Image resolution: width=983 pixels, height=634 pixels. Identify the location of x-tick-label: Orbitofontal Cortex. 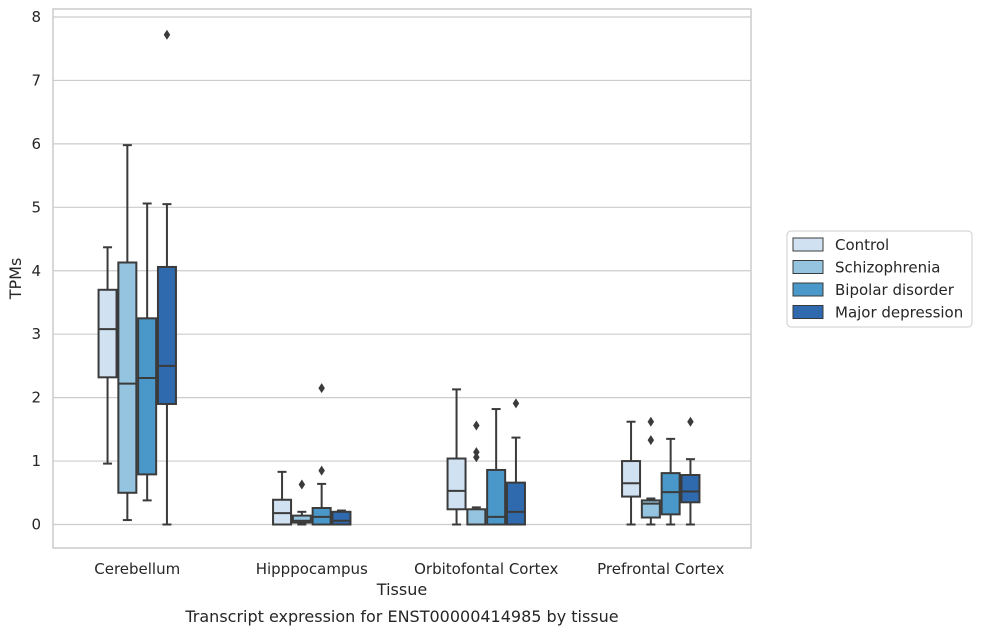
(486, 569).